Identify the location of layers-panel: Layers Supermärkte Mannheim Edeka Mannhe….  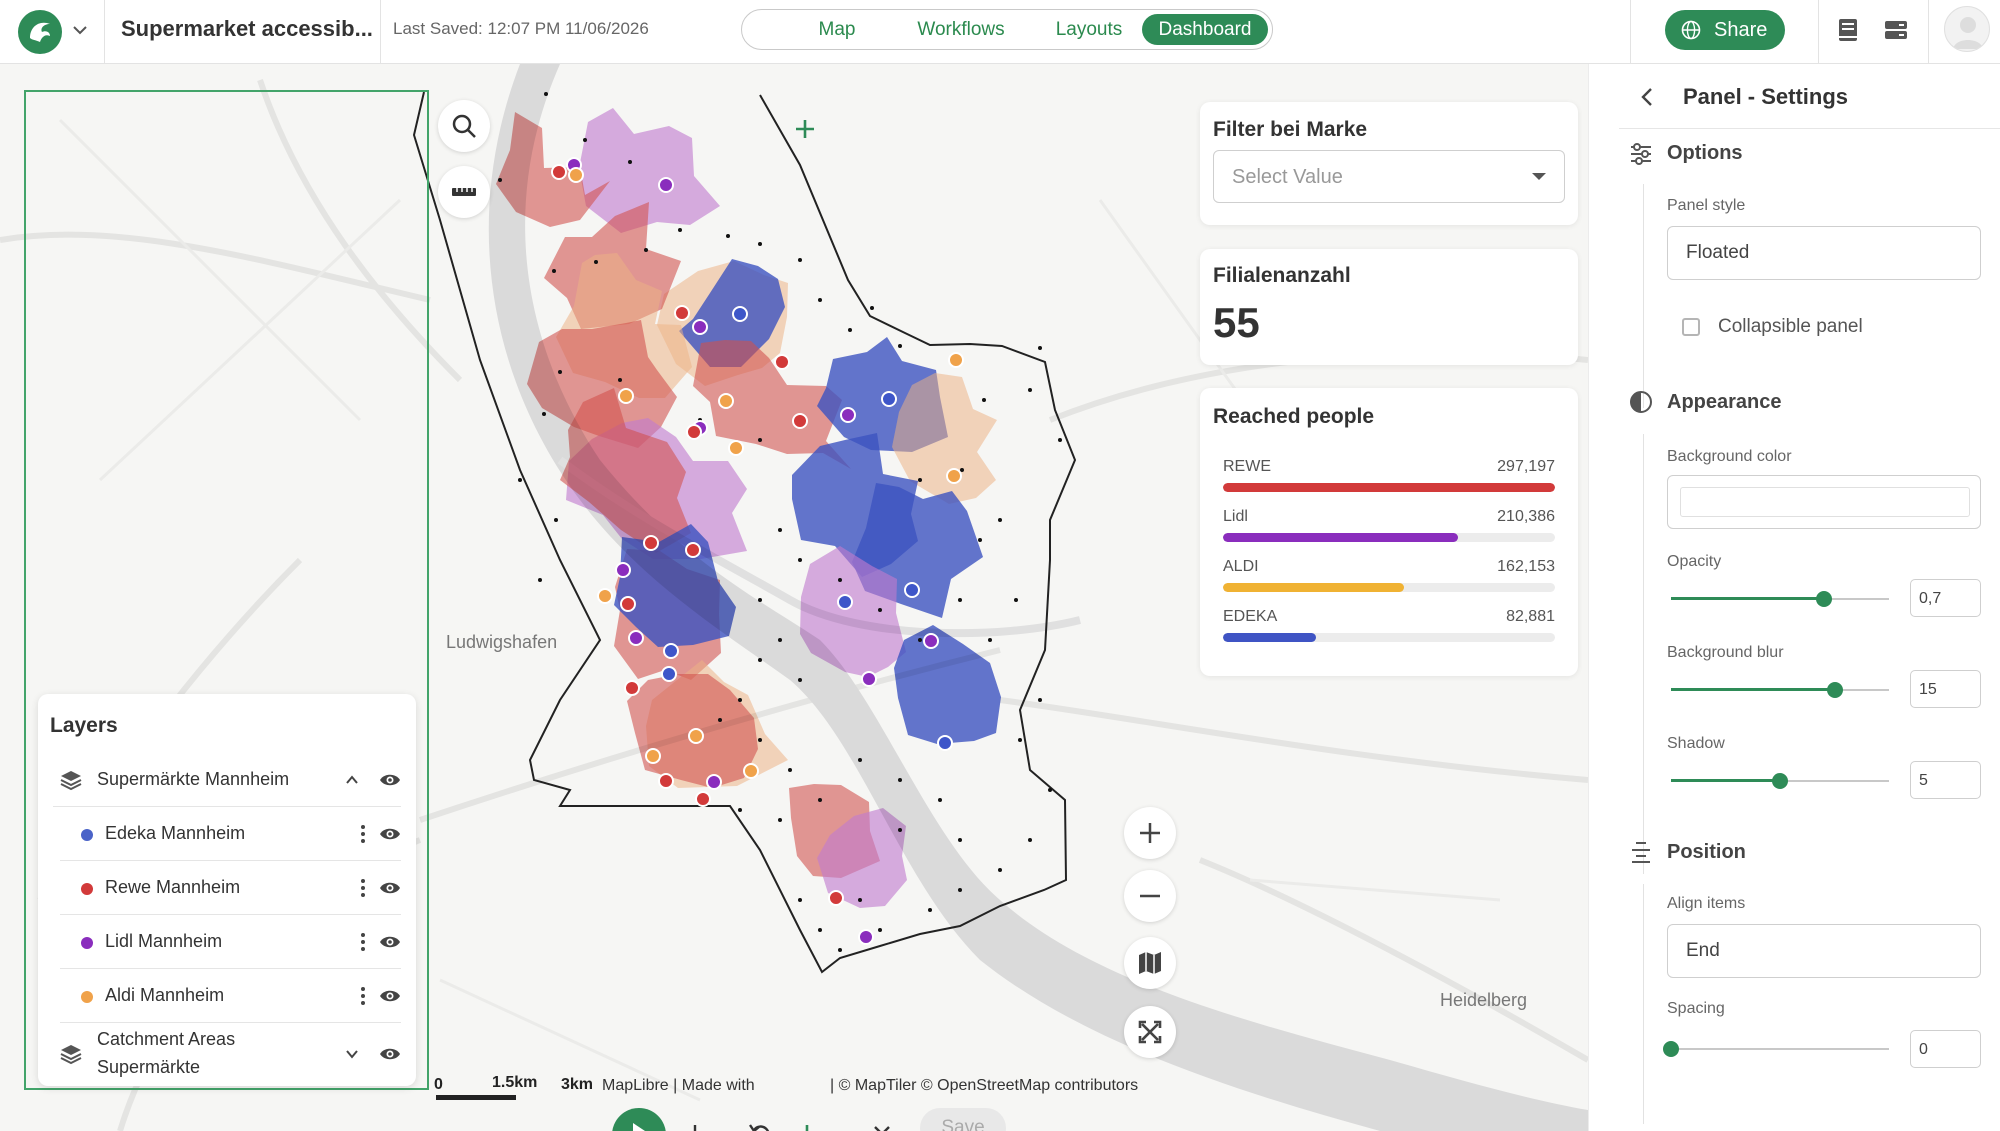
(227, 890).